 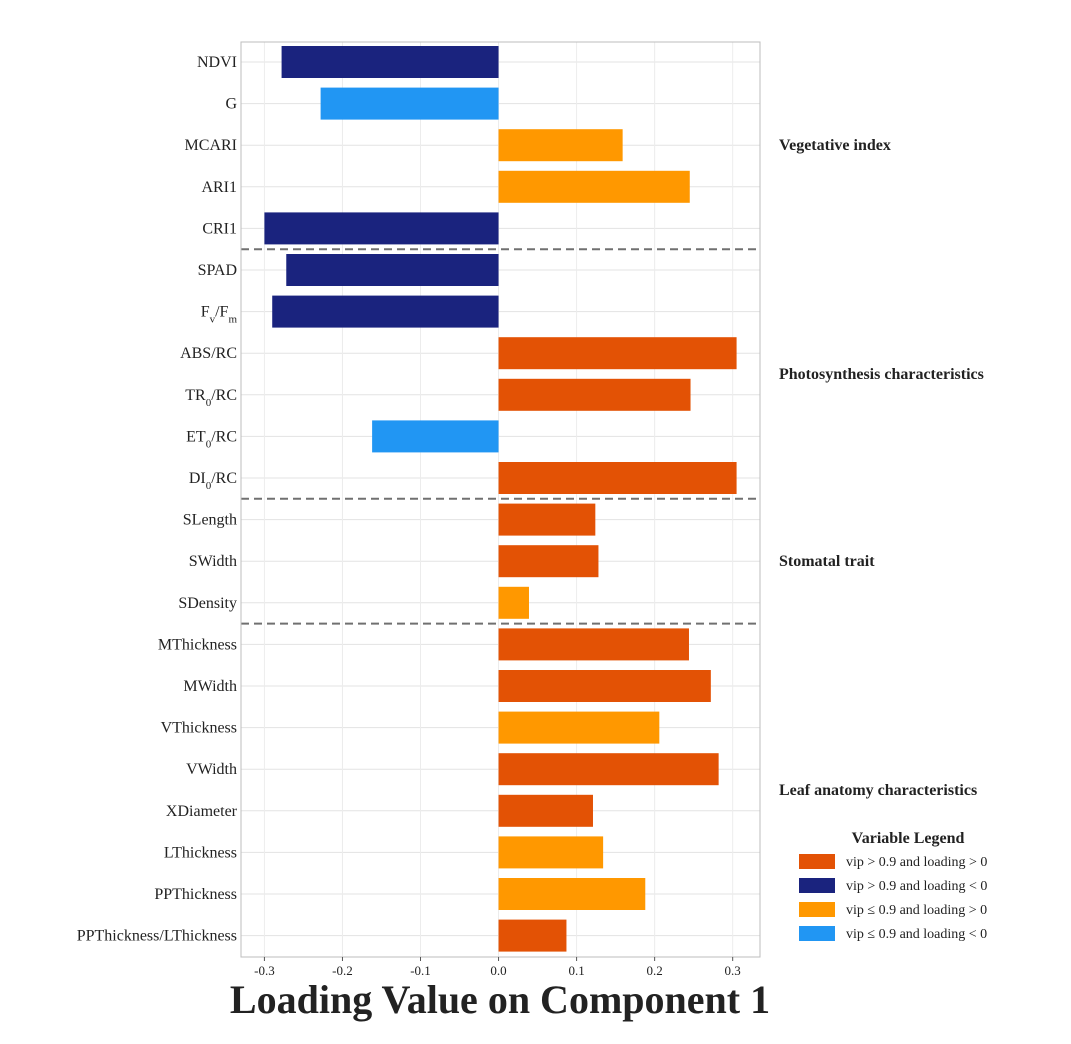 I want to click on bar-ppthickness-lthickness, so click(x=532, y=935).